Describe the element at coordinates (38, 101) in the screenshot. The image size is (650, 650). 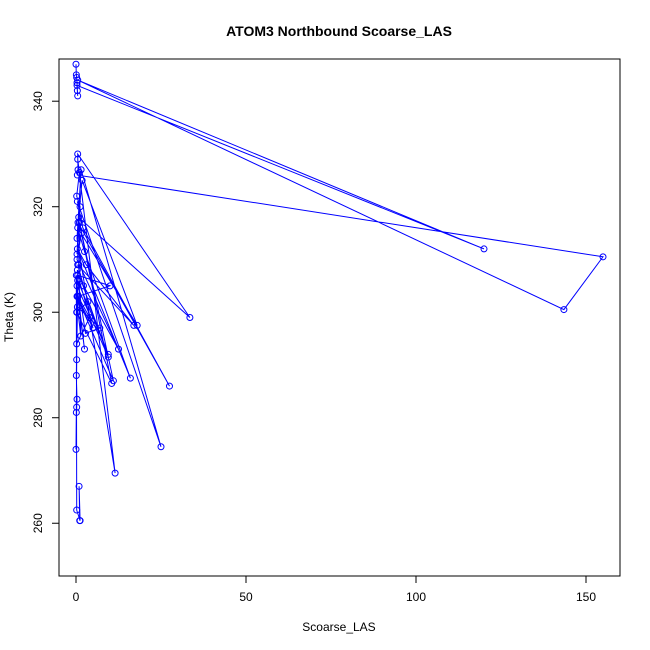
I see `y-tick-label: 340` at that location.